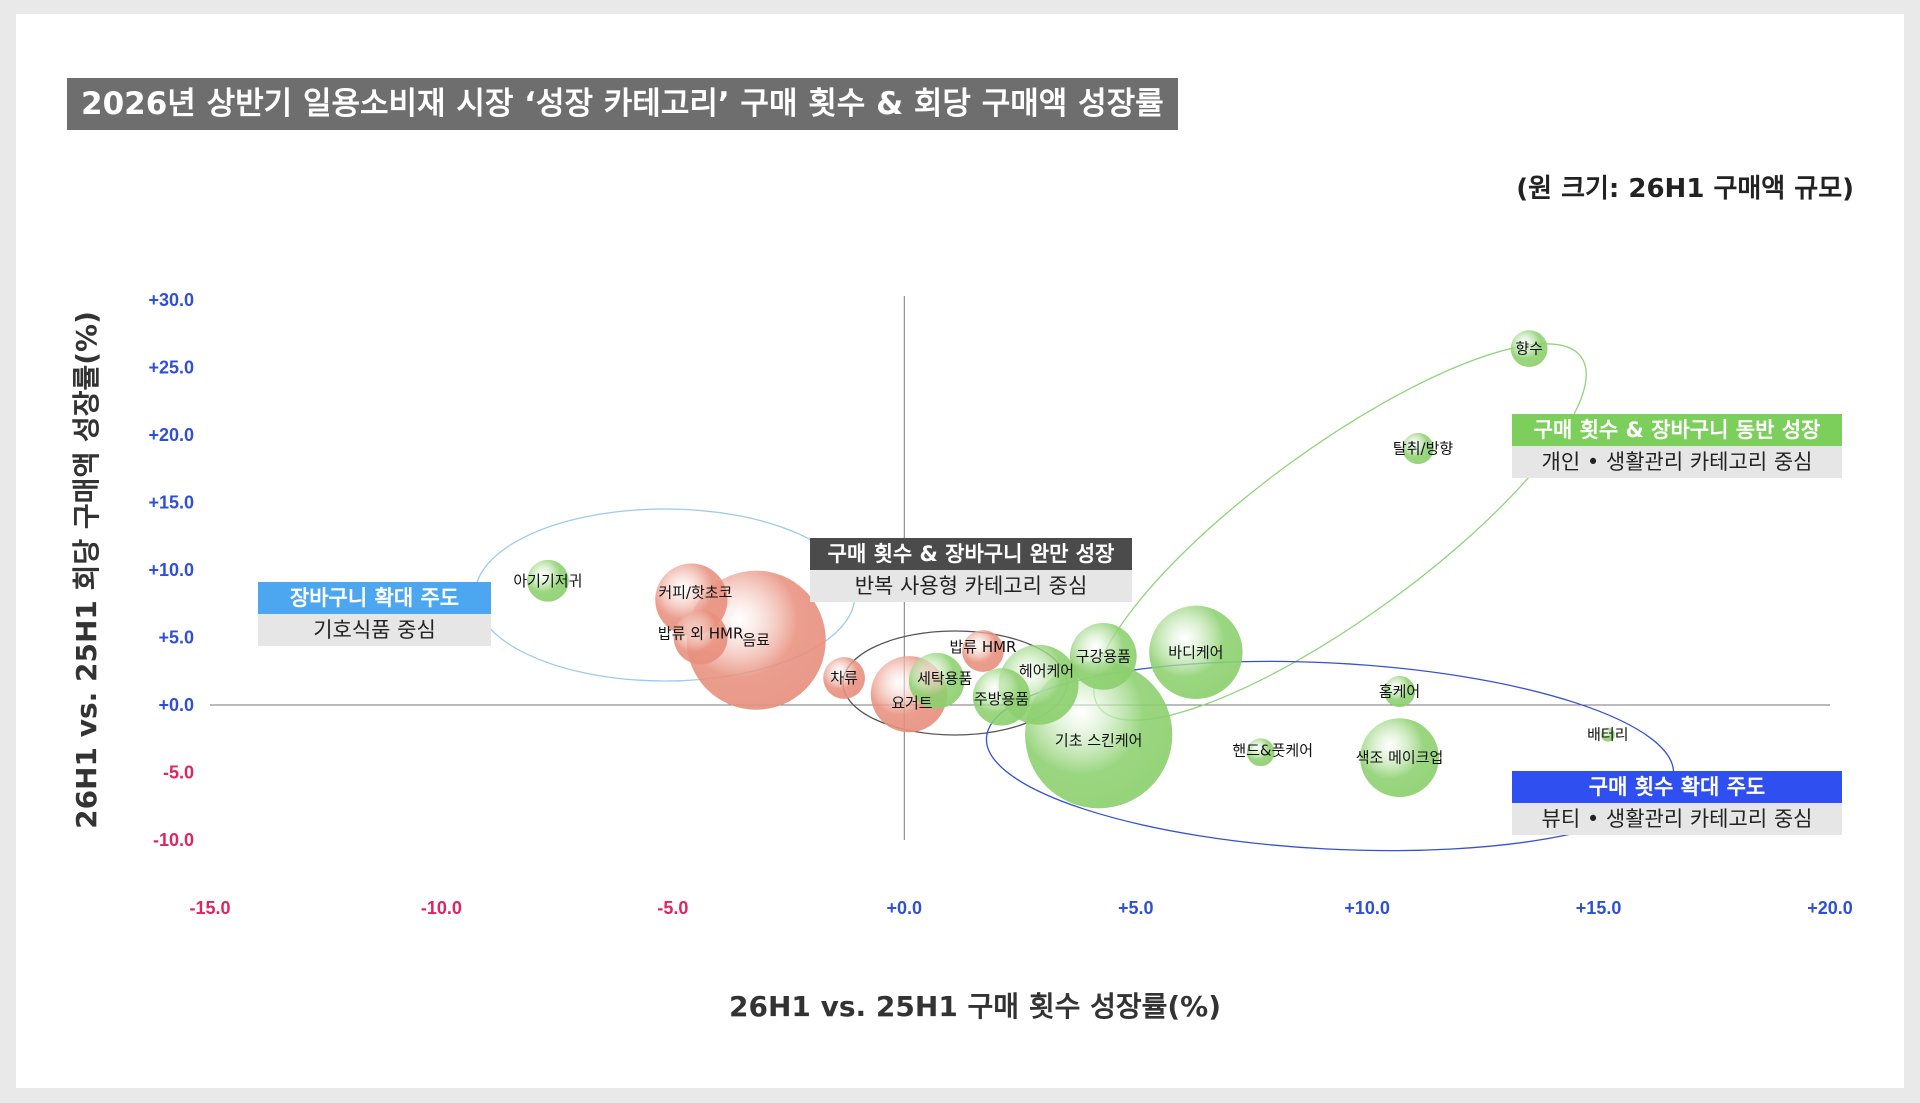 The height and width of the screenshot is (1103, 1920). I want to click on callout-moderate-growth-head: 구매 횟수 & 장바구니 완만 성장, so click(971, 554).